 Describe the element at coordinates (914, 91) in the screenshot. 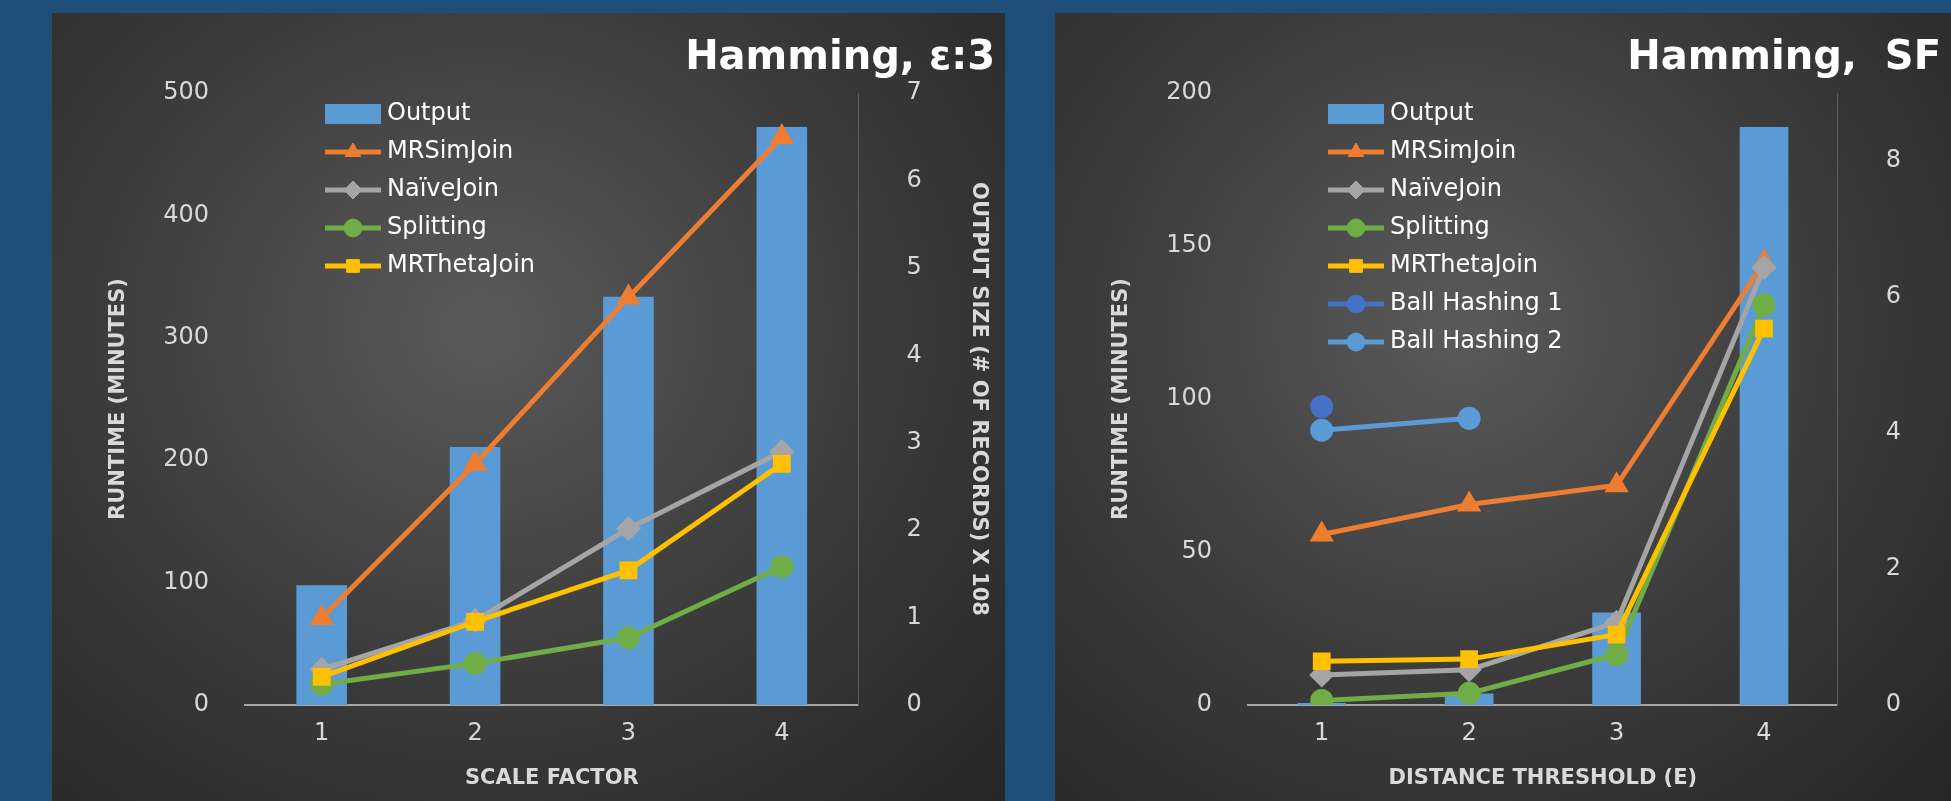

I see `y2-tick-label: 7` at that location.